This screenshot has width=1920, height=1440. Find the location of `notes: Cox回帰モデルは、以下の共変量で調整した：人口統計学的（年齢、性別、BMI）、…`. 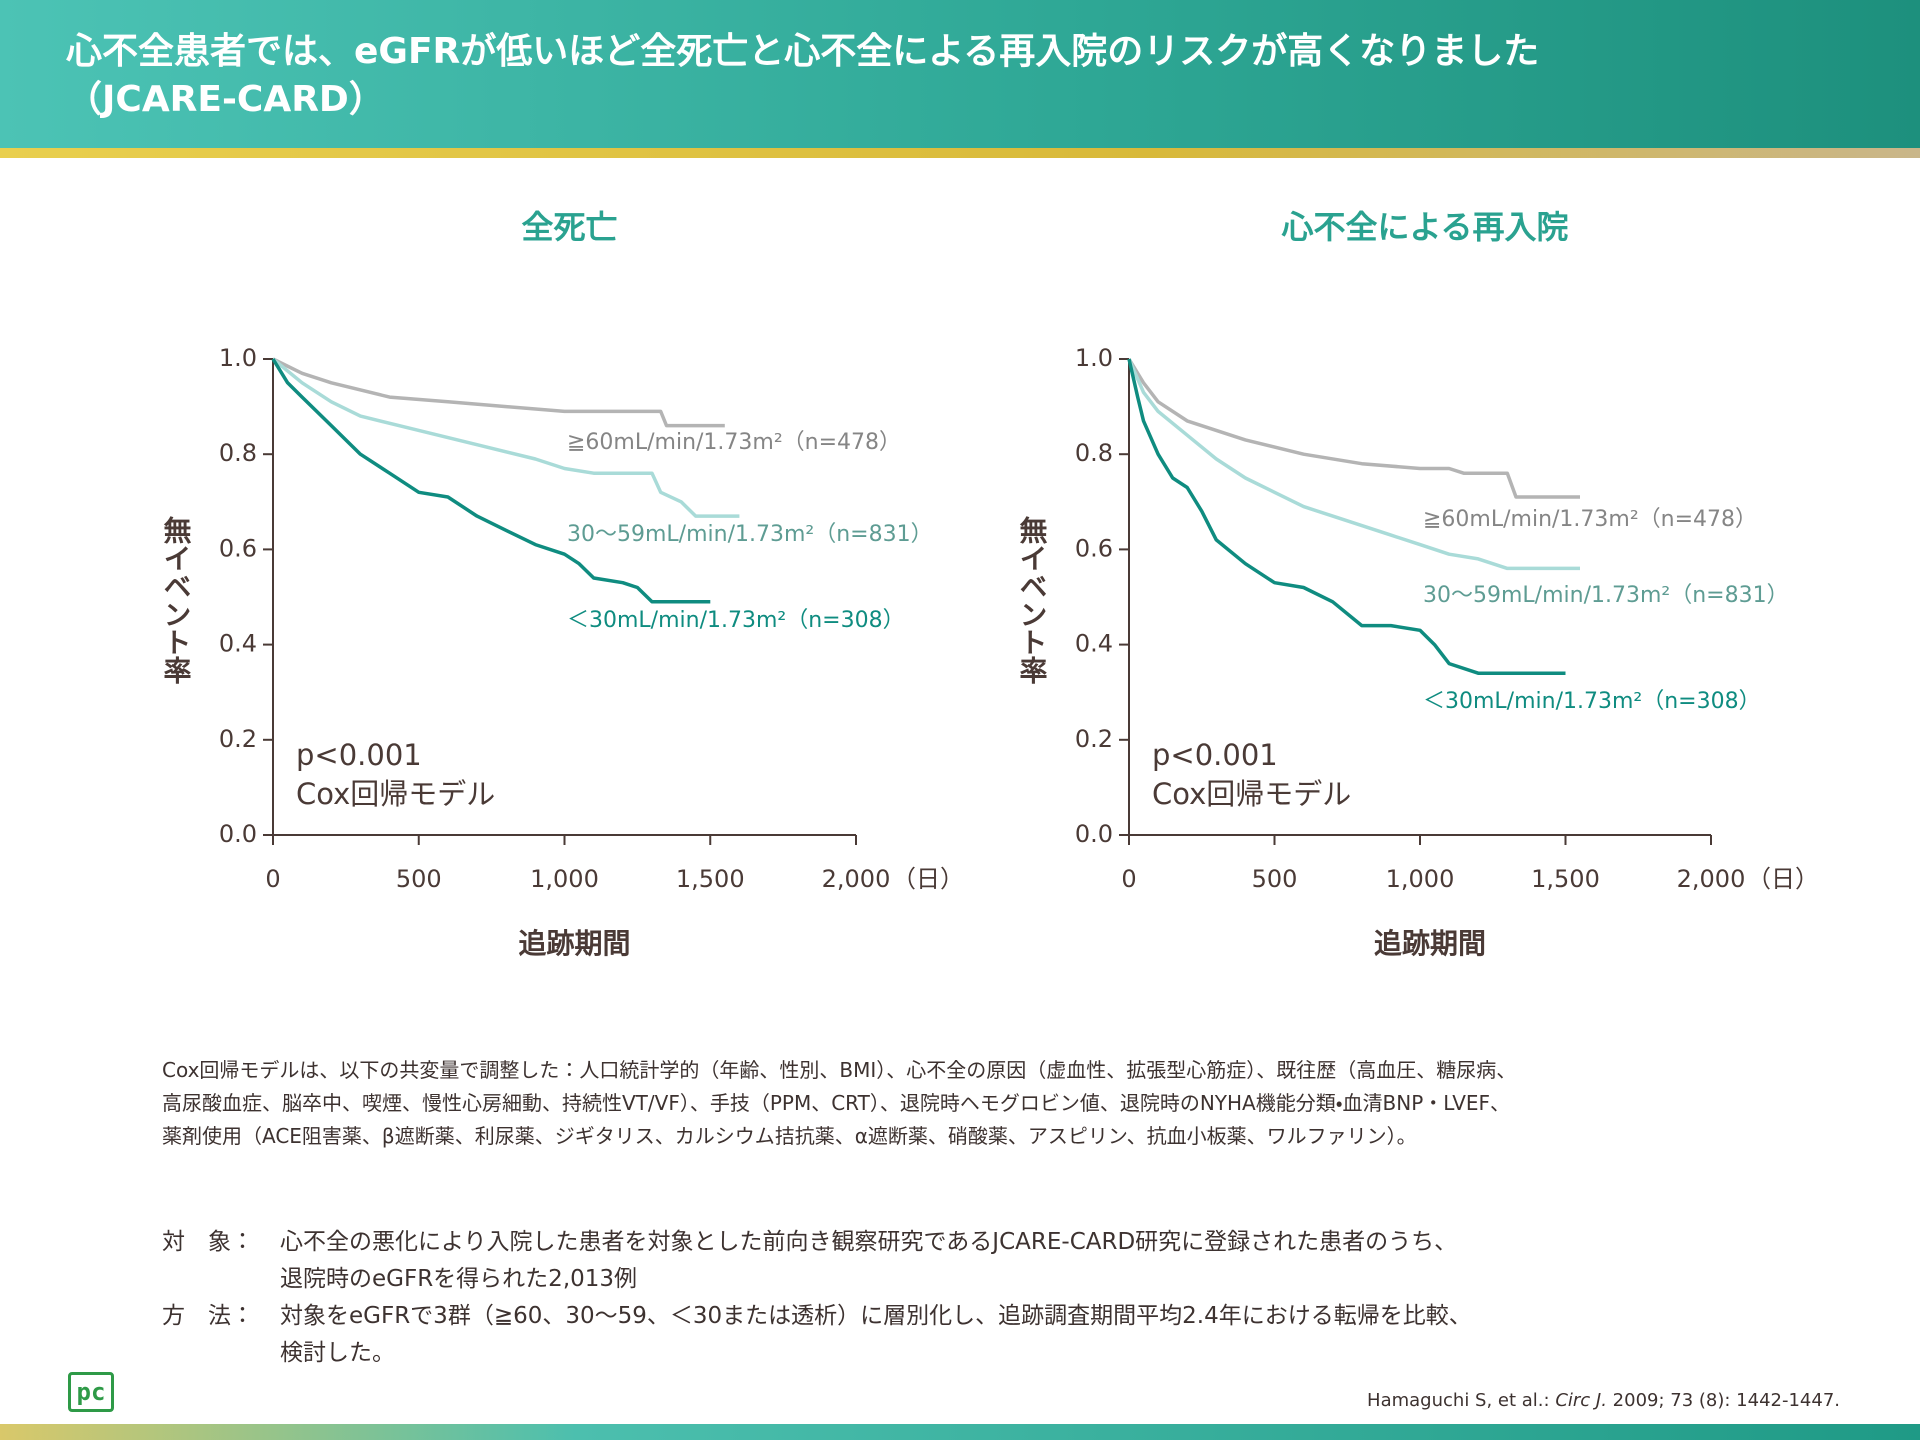

notes: Cox回帰モデルは、以下の共変量で調整した：人口統計学的（年齢、性別、BMI）、… is located at coordinates (839, 1103).